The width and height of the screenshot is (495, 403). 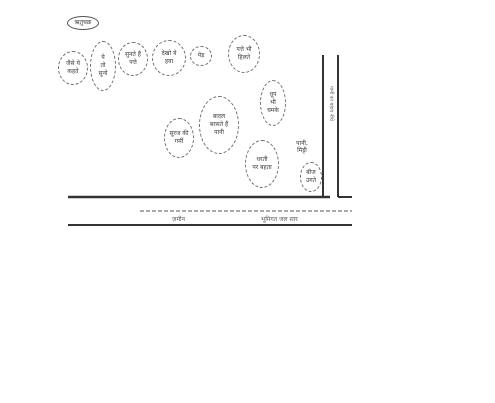 What do you see at coordinates (133, 59) in the screenshot?
I see `bubble-3: सुनते हैं पत्ते` at bounding box center [133, 59].